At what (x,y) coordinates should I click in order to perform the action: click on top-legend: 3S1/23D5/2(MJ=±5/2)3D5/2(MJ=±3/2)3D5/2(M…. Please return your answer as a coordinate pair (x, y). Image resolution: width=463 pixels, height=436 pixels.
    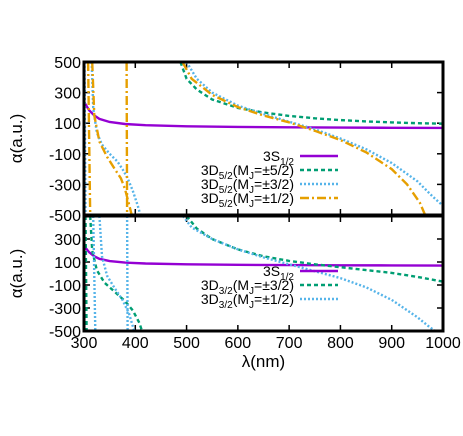
    Looking at the image, I should click on (269, 179).